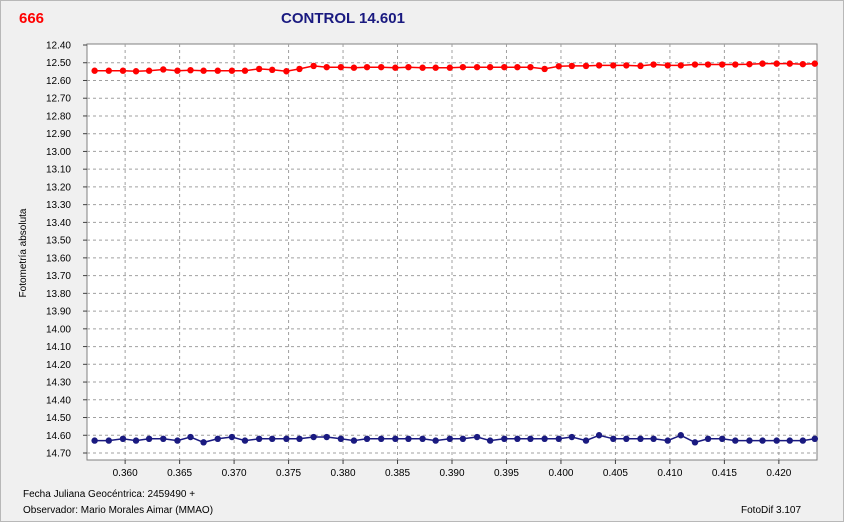  I want to click on x-tick-label: 0.370, so click(234, 473).